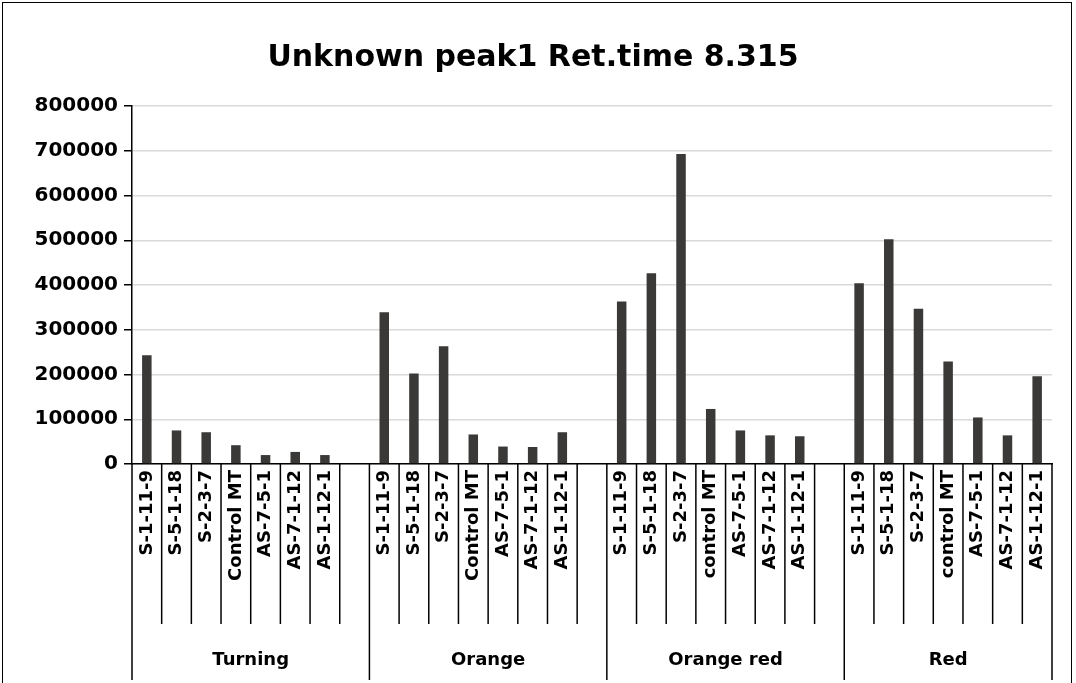 Image resolution: width=1076 pixels, height=683 pixels. I want to click on chart-title: Unknown peak1 Ret.time 8.315, so click(533, 55).